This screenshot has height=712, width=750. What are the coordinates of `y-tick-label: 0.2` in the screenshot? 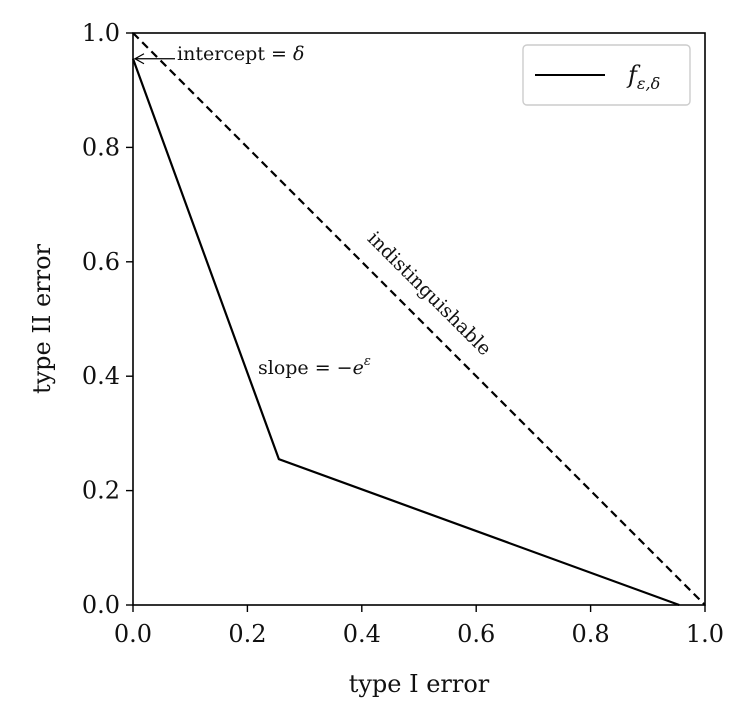 It's located at (101, 491).